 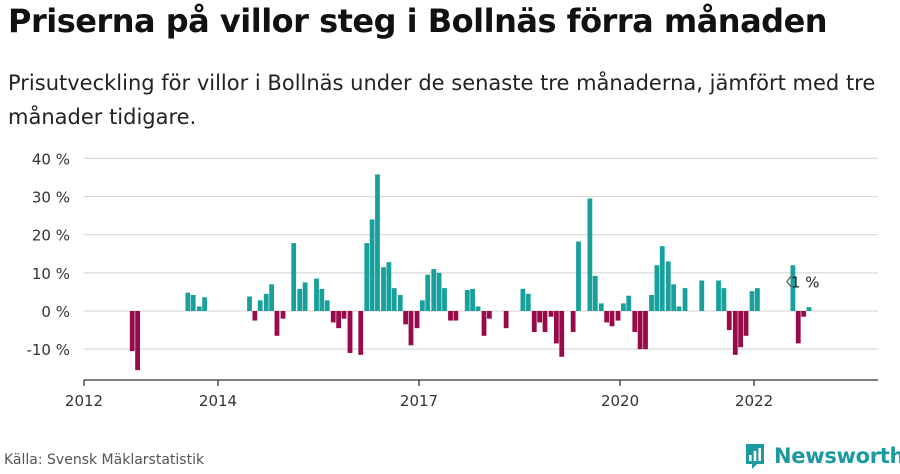 I want to click on y-tick-label: 20 %, so click(x=51, y=236).